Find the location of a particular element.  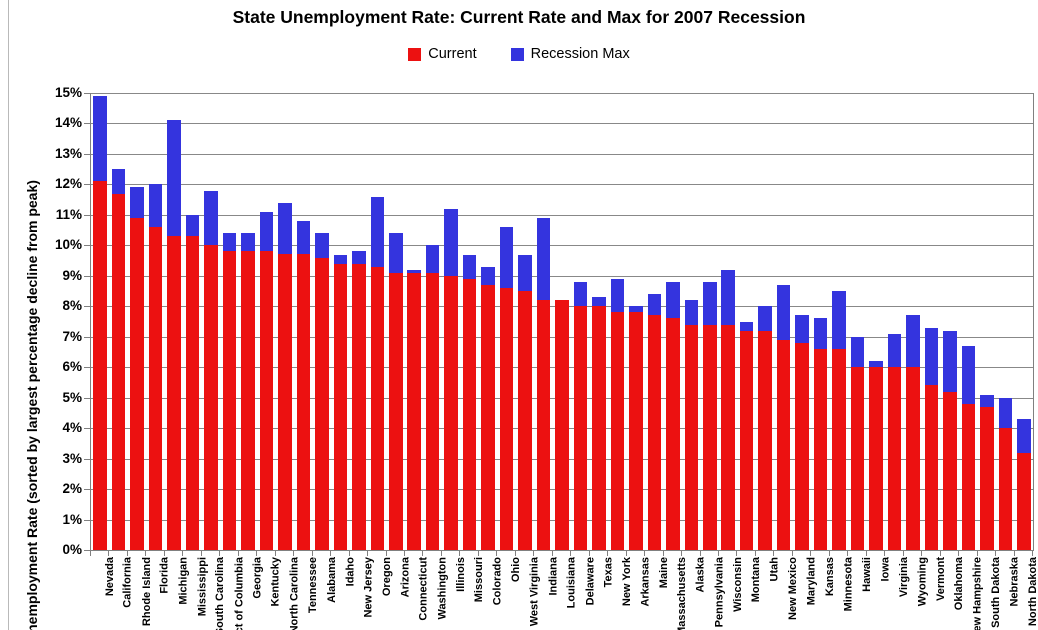

x-axis-state-label: Alabama is located at coordinates (331, 580).